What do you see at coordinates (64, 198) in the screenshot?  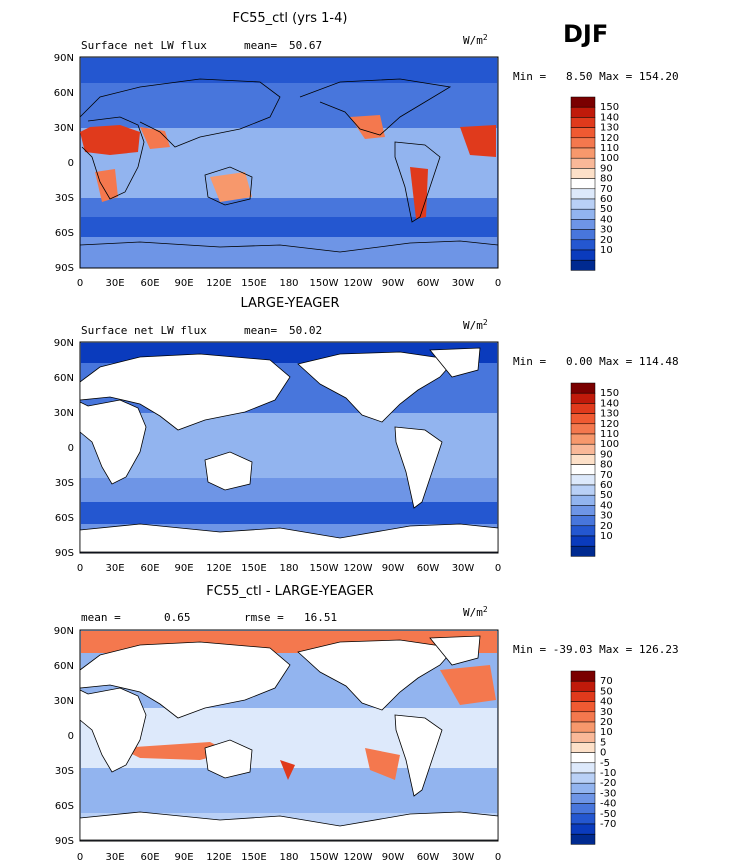 I see `lat-tick: 30S` at bounding box center [64, 198].